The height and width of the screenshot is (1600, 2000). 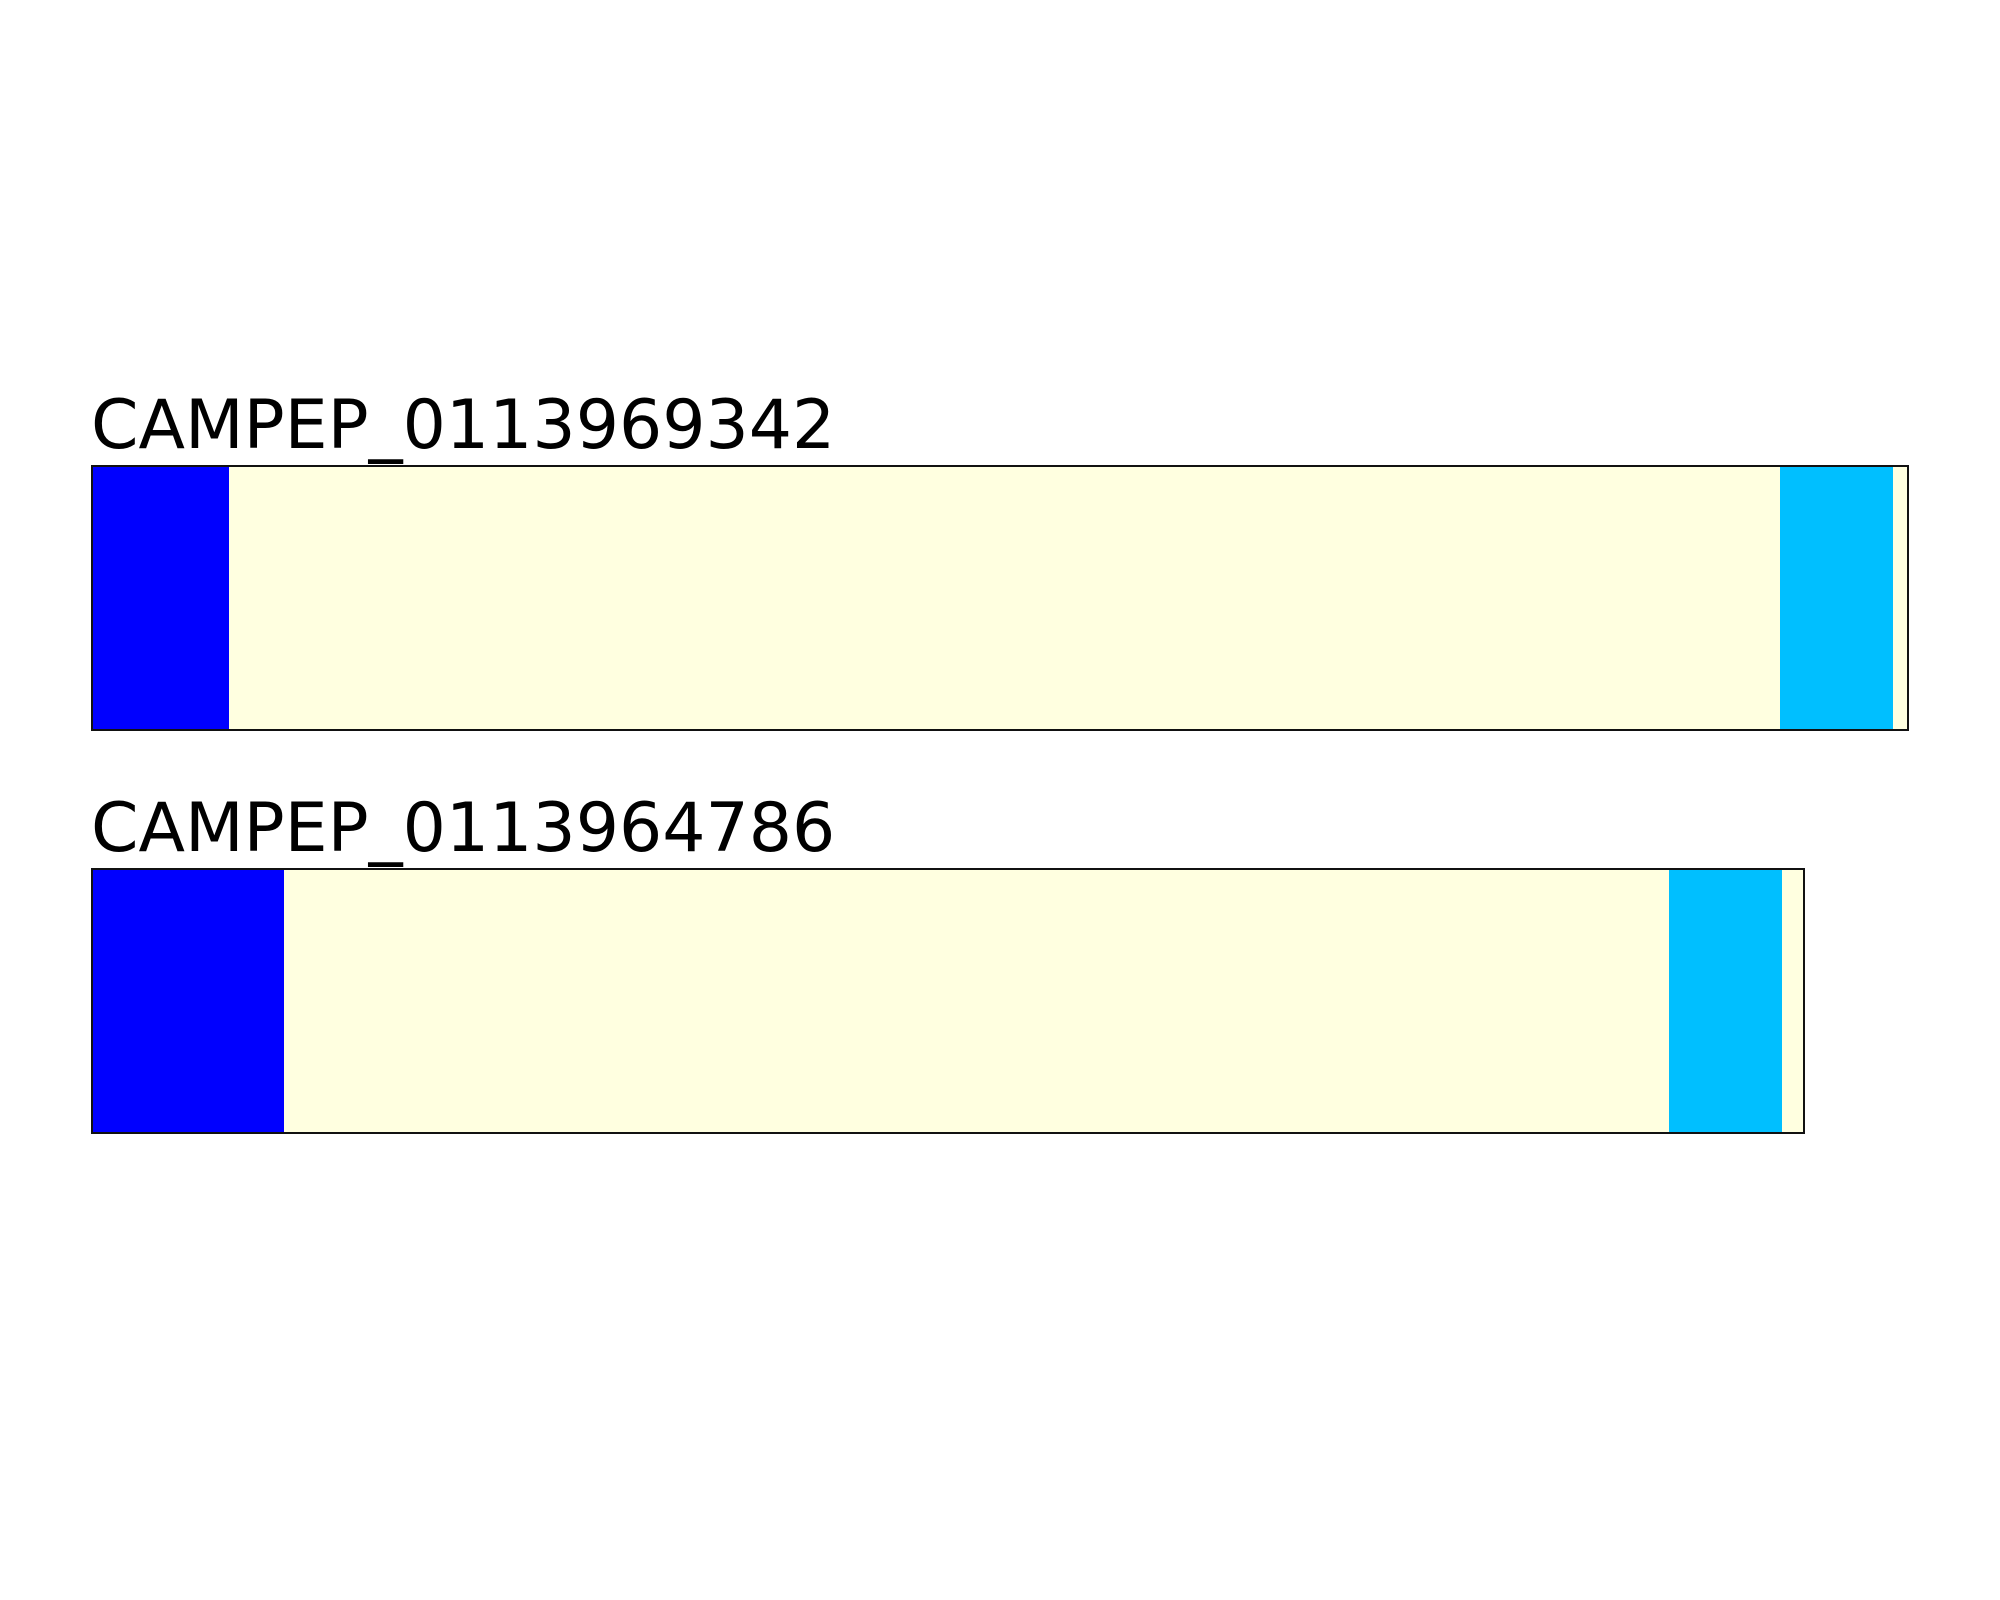 I want to click on track-title-2: CAMPEP_0113964786, so click(x=463, y=828).